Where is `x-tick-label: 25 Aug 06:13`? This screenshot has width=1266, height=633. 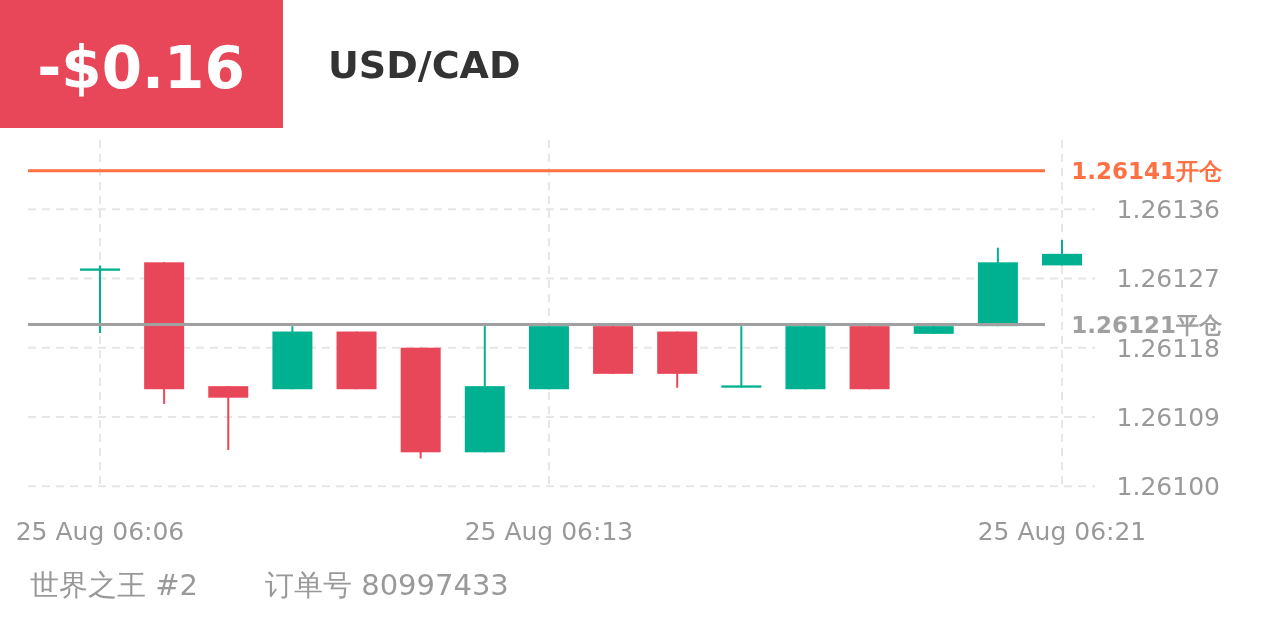 x-tick-label: 25 Aug 06:13 is located at coordinates (549, 531).